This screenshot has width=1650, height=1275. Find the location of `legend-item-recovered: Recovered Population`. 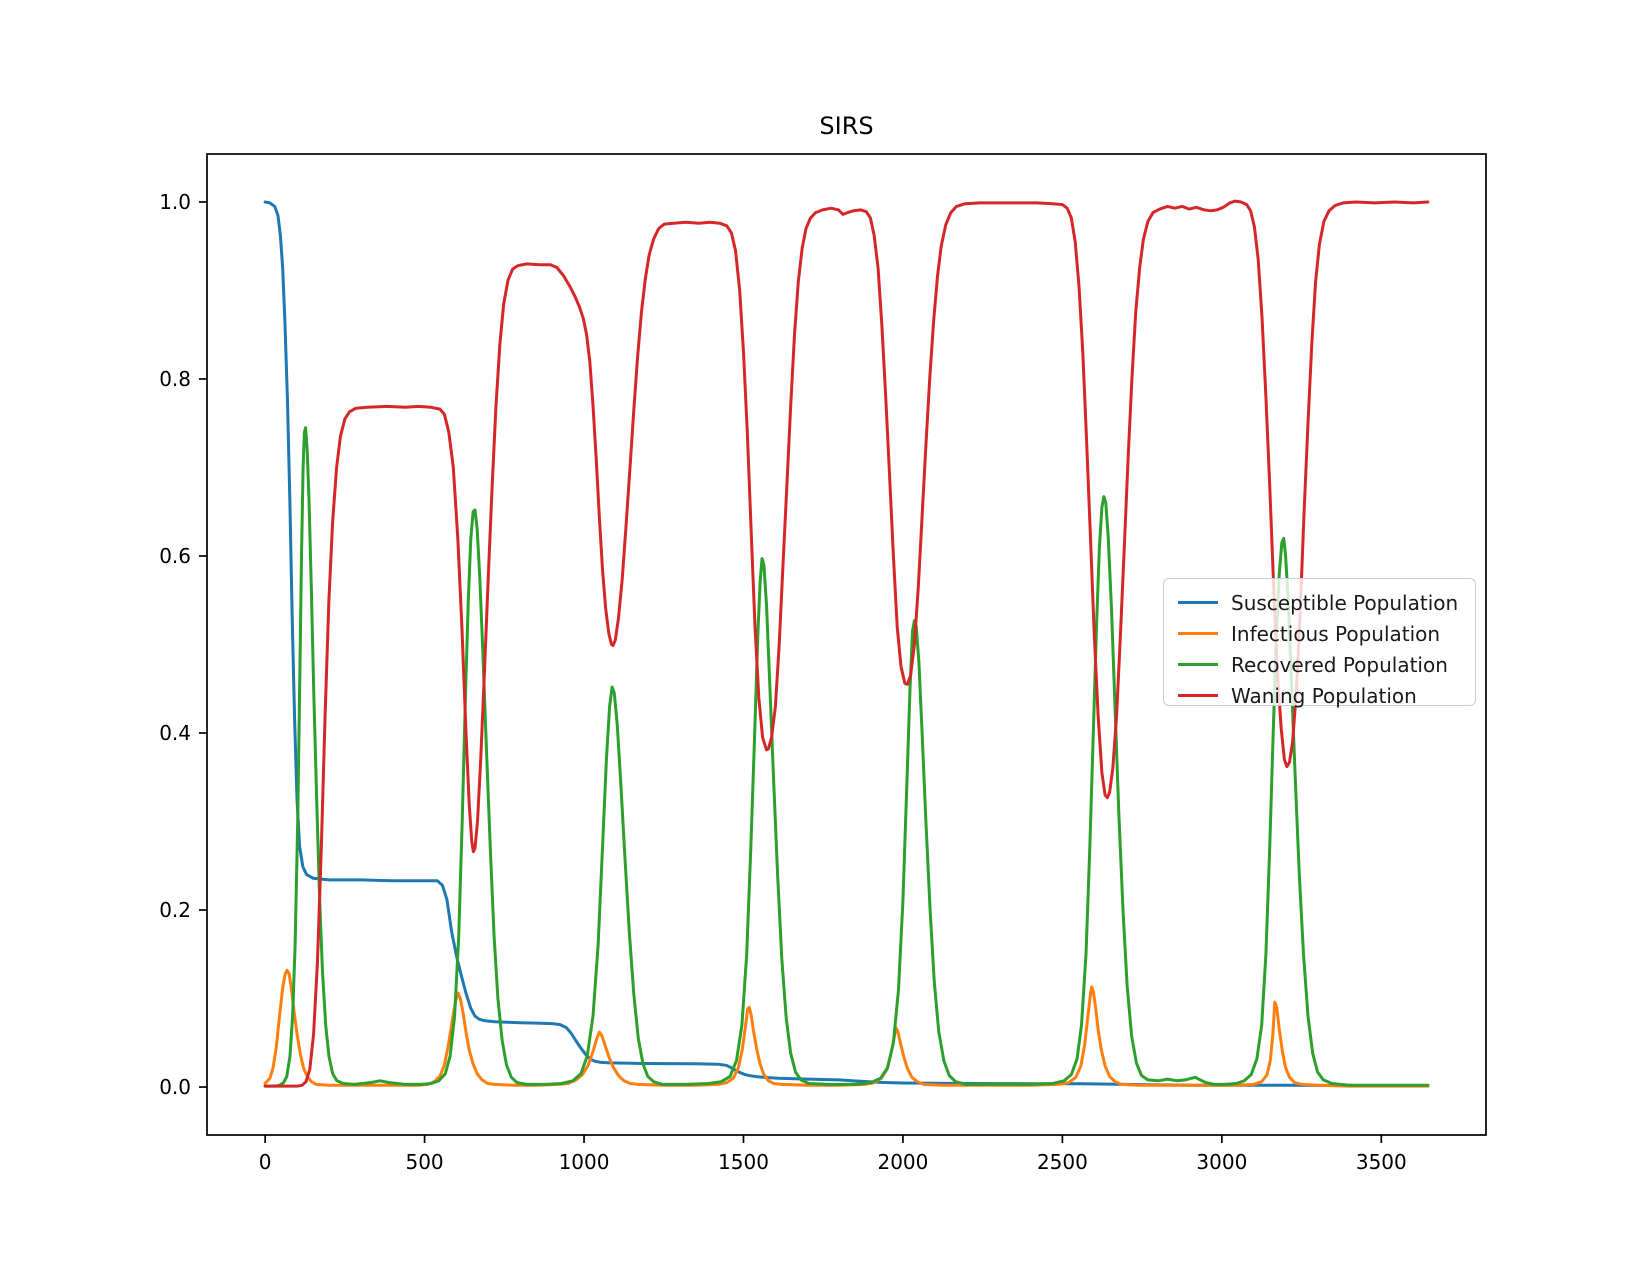

legend-item-recovered: Recovered Population is located at coordinates (1326, 664).